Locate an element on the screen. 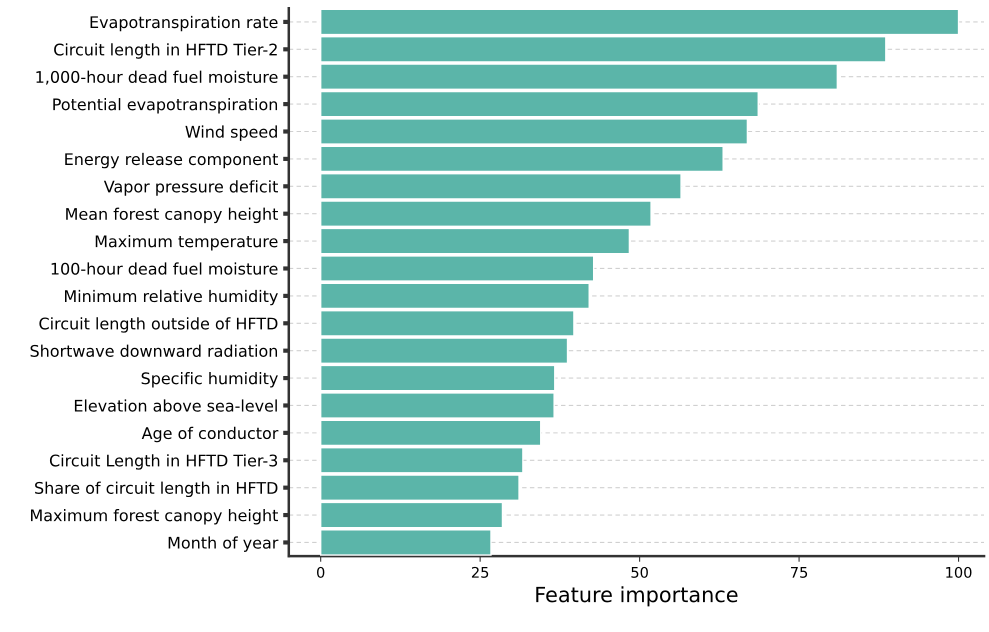 Image resolution: width=989 pixels, height=632 pixels. y-tick-label: Elevation above sea-level is located at coordinates (175, 405).